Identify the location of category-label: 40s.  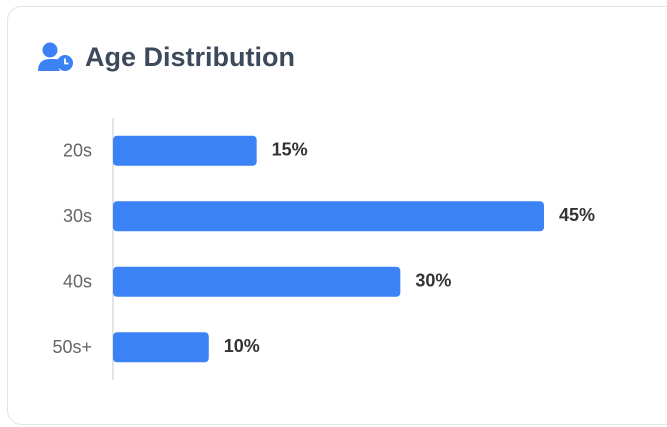
(77, 282).